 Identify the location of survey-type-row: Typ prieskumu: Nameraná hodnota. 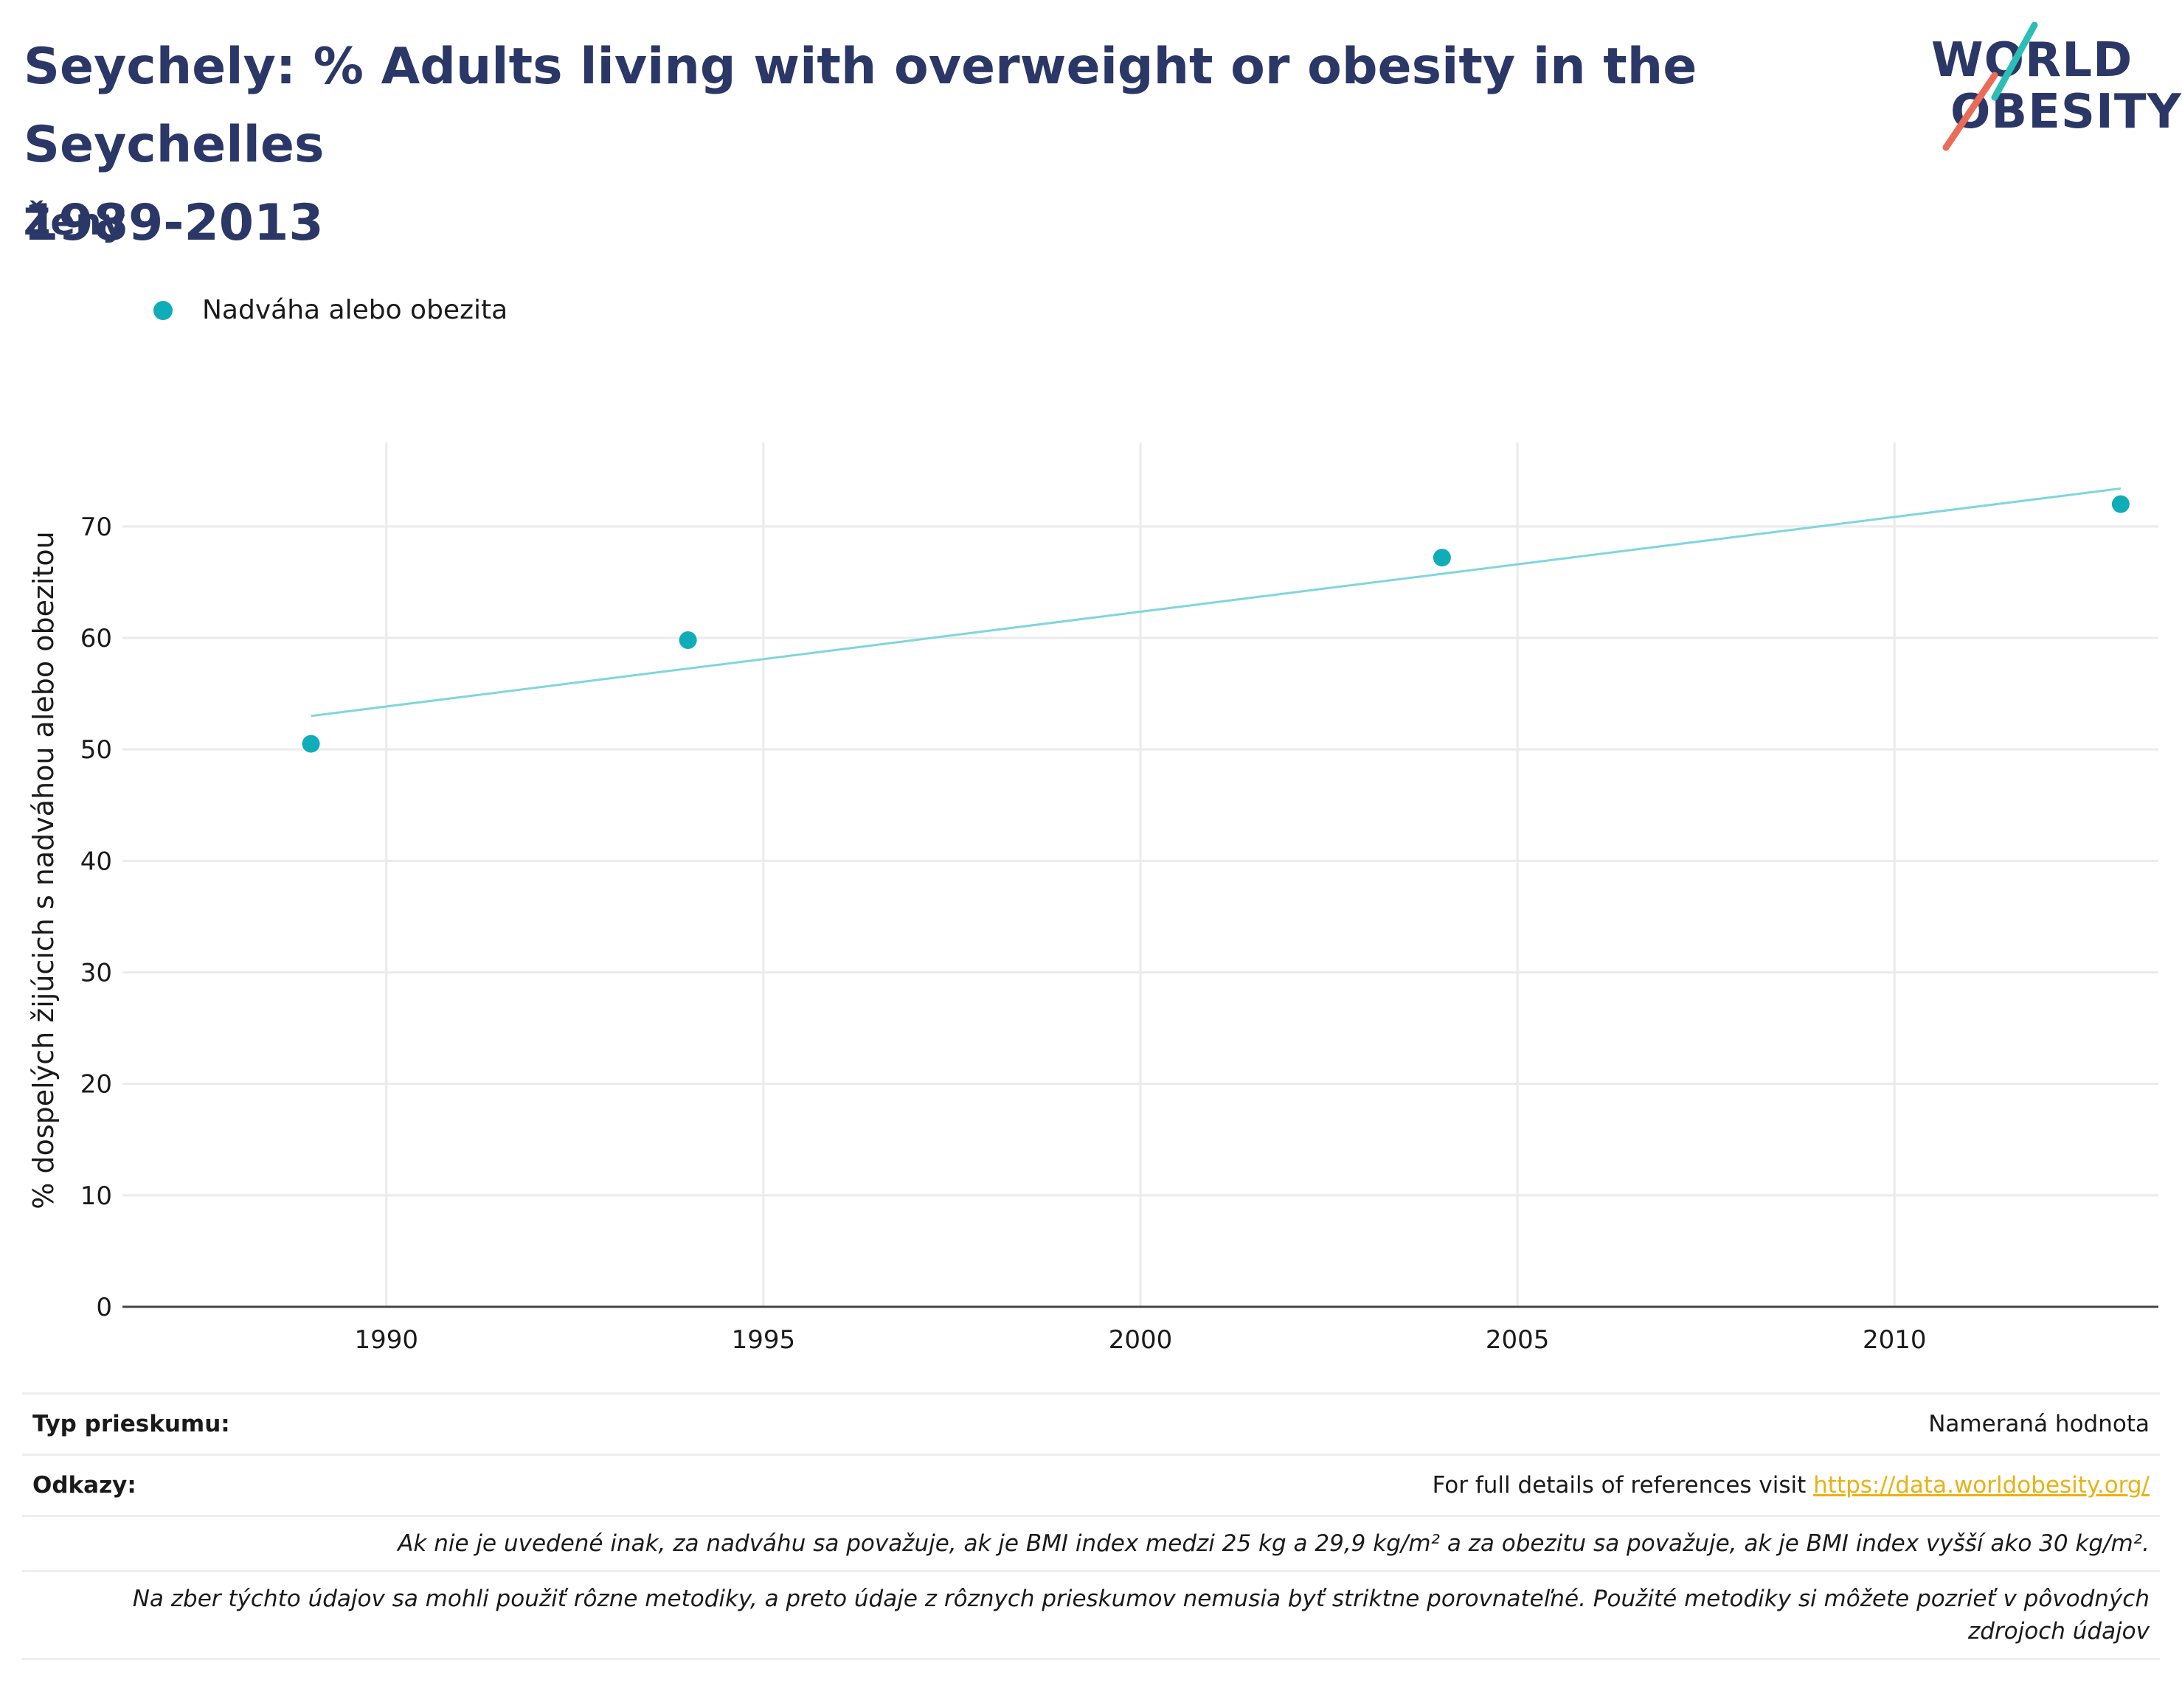
(1091, 1423).